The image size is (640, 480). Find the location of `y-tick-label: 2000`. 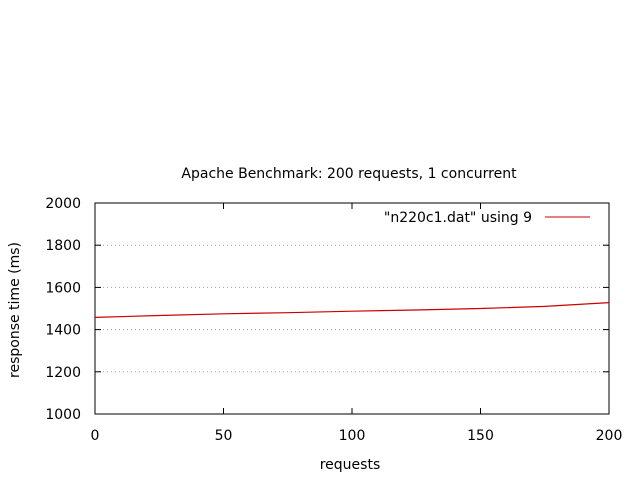

y-tick-label: 2000 is located at coordinates (63, 204).